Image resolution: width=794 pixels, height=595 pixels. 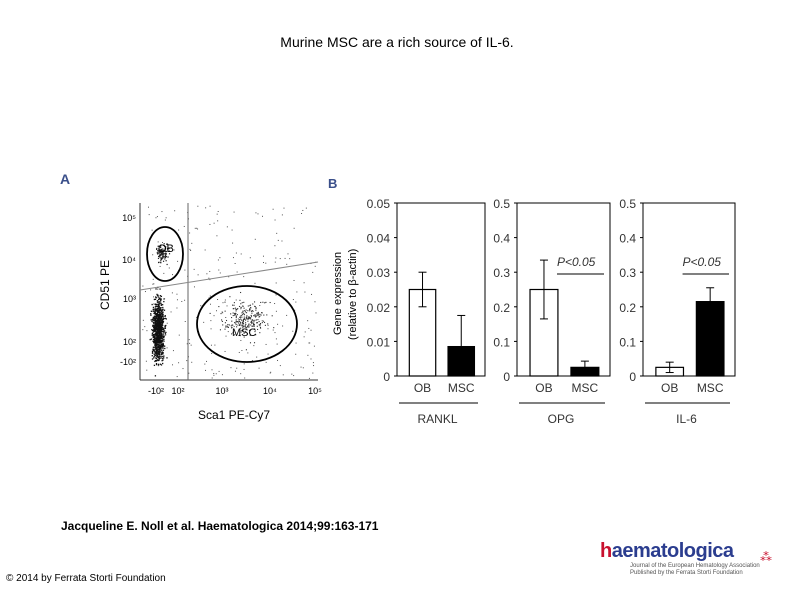 I want to click on dotplot, so click(x=228, y=292).